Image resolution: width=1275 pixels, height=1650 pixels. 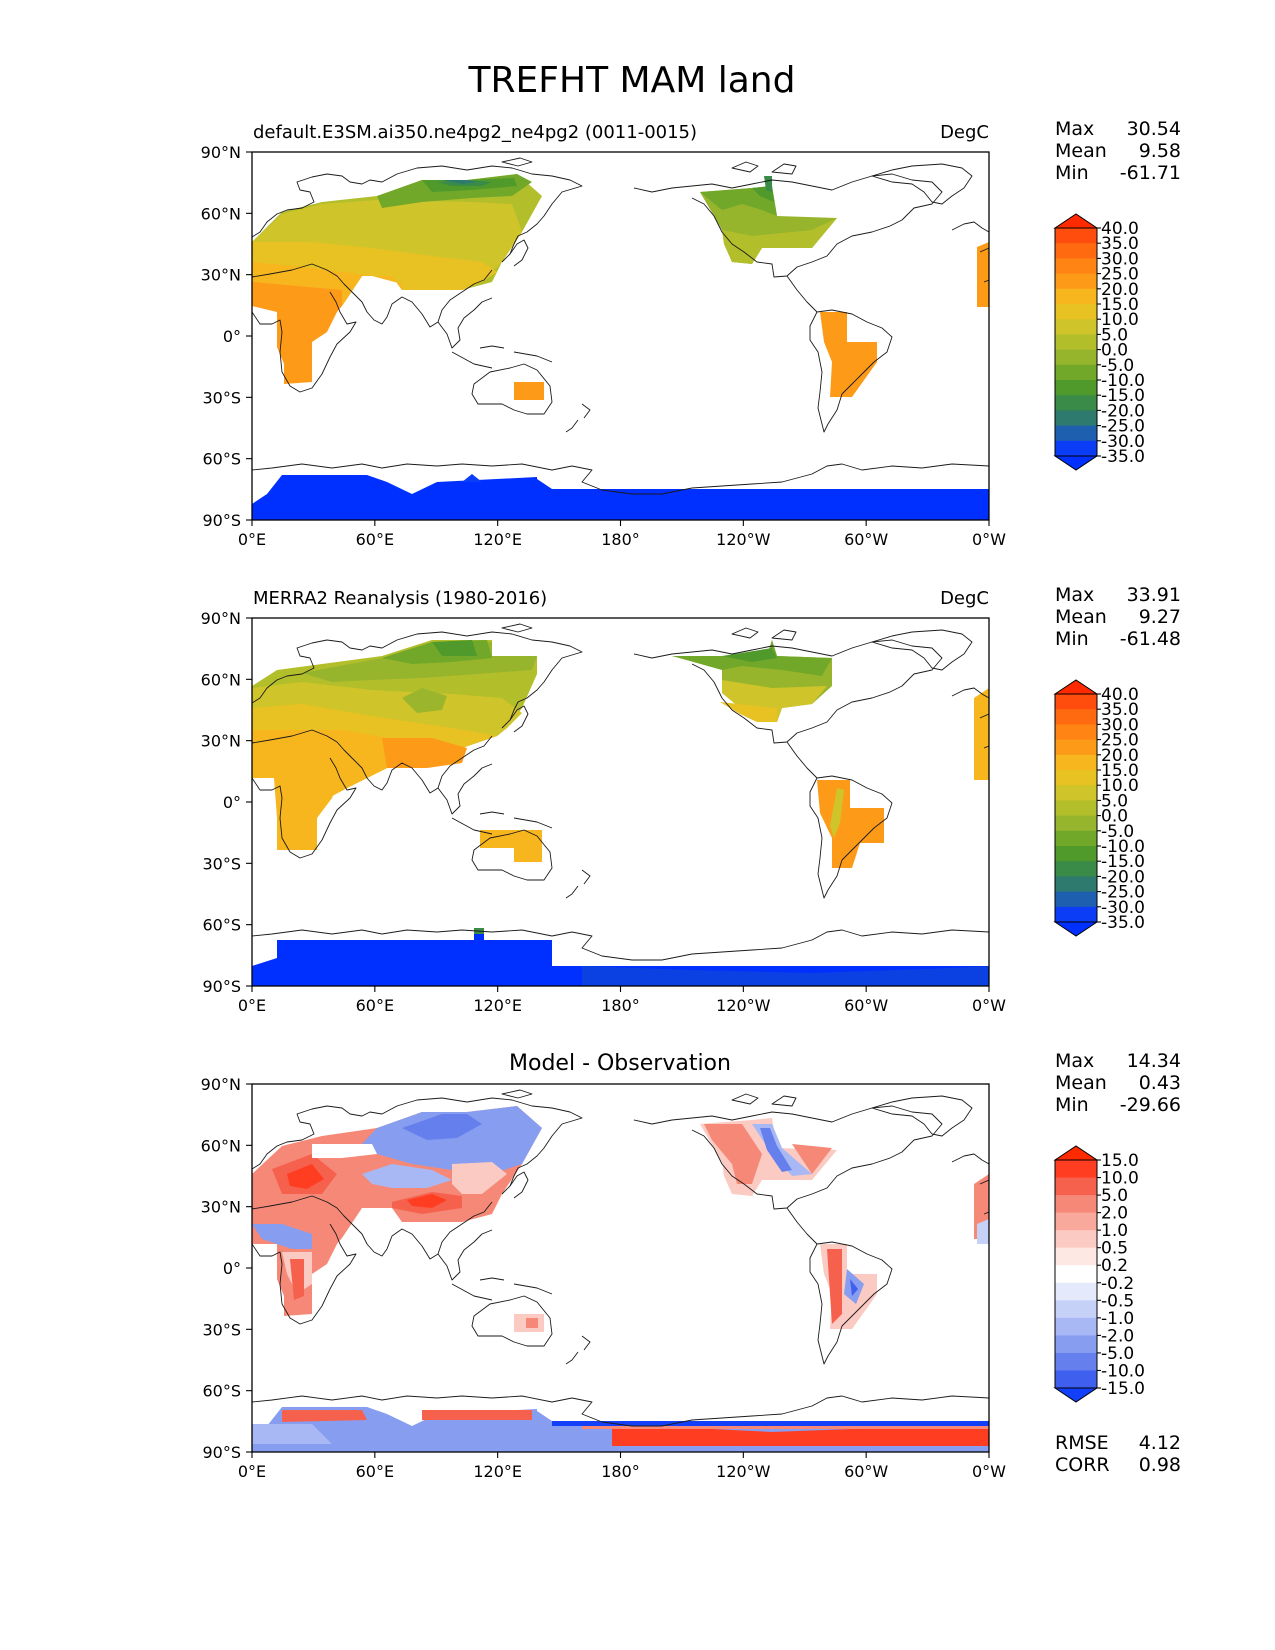 I want to click on panel-units: DegC, so click(x=964, y=598).